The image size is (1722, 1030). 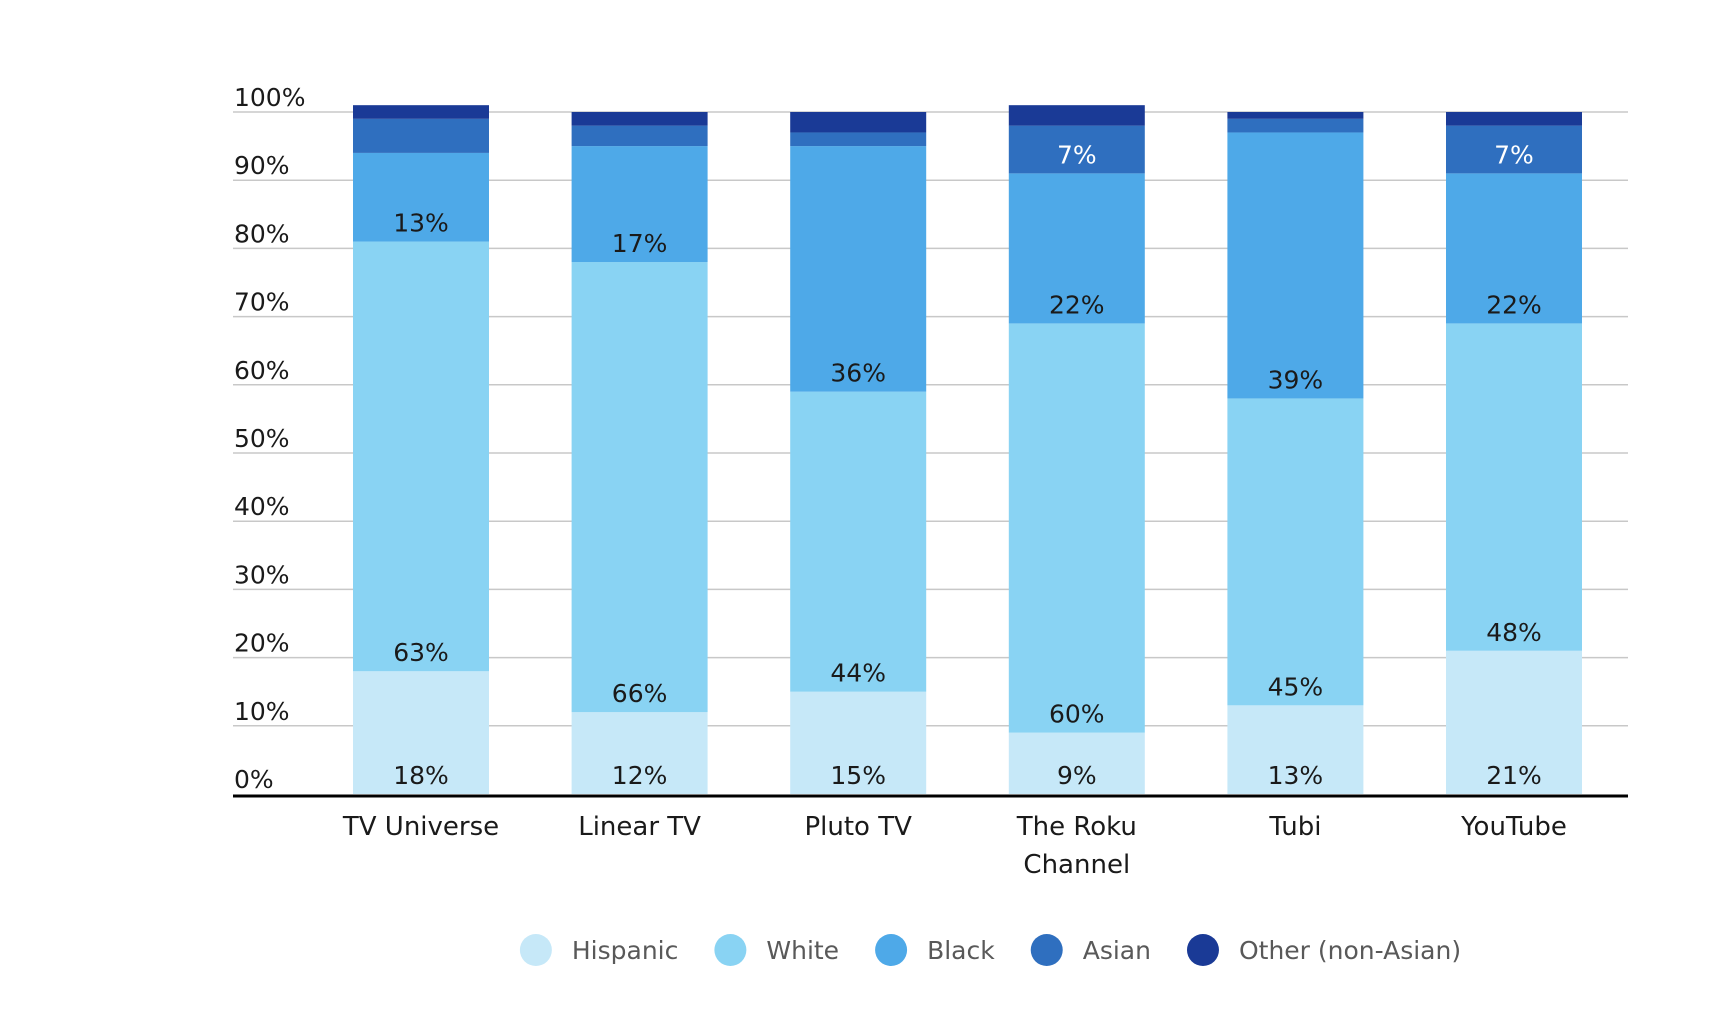 What do you see at coordinates (421, 223) in the screenshot?
I see `data-label-black-tv-universe: 13%` at bounding box center [421, 223].